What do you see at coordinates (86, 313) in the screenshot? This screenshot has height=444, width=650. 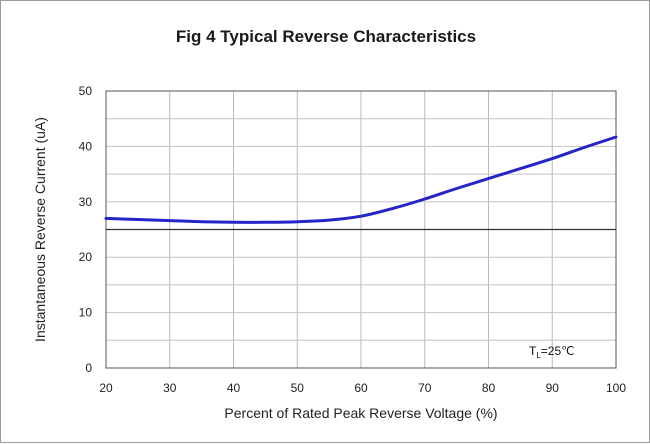 I see `y-tick-label: 10` at bounding box center [86, 313].